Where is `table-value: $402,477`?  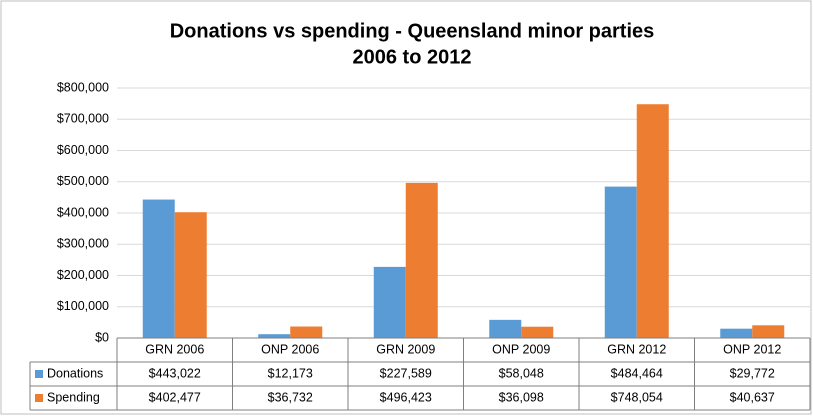 table-value: $402,477 is located at coordinates (175, 397).